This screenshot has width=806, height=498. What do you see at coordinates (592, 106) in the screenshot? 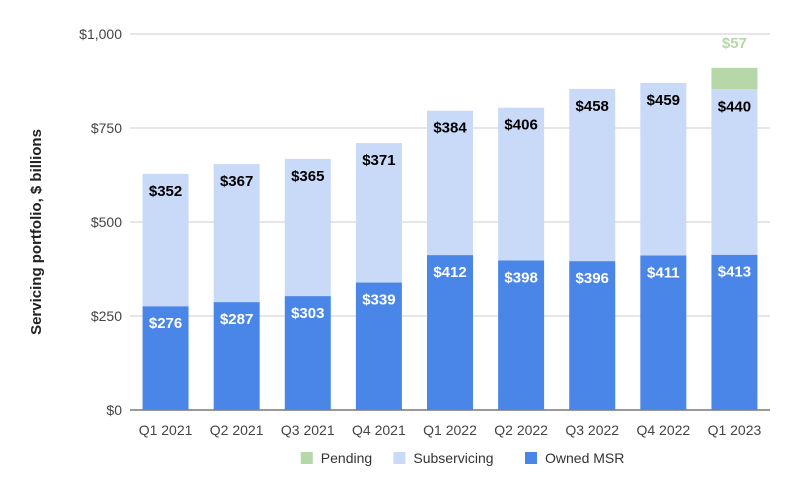
I see `data-label: $458` at bounding box center [592, 106].